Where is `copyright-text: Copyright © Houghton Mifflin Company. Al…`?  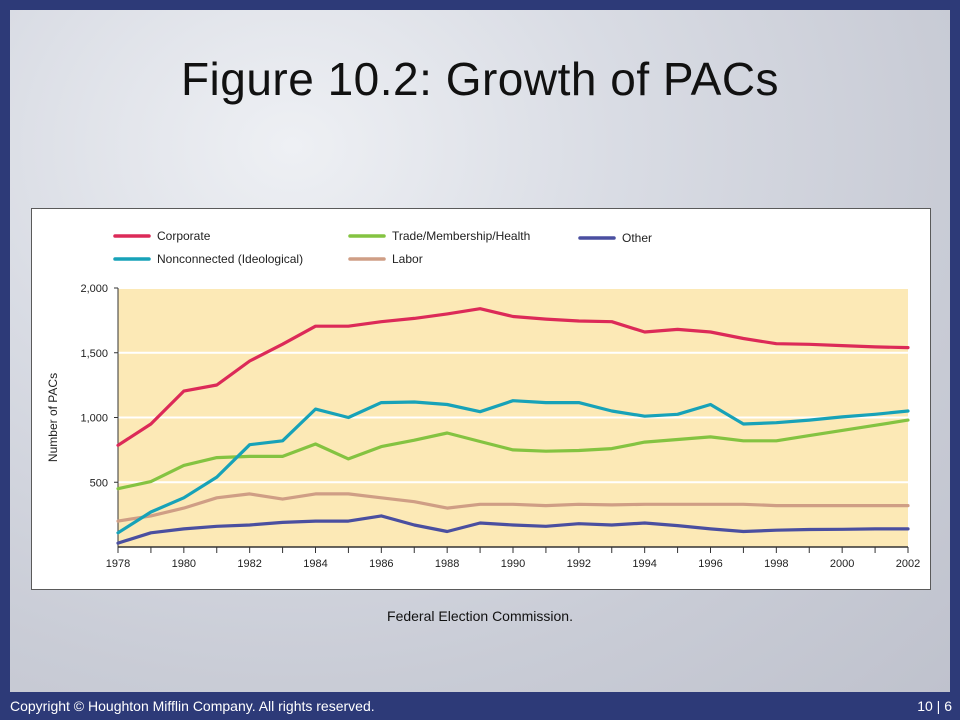
copyright-text: Copyright © Houghton Mifflin Company. Al… is located at coordinates (192, 706).